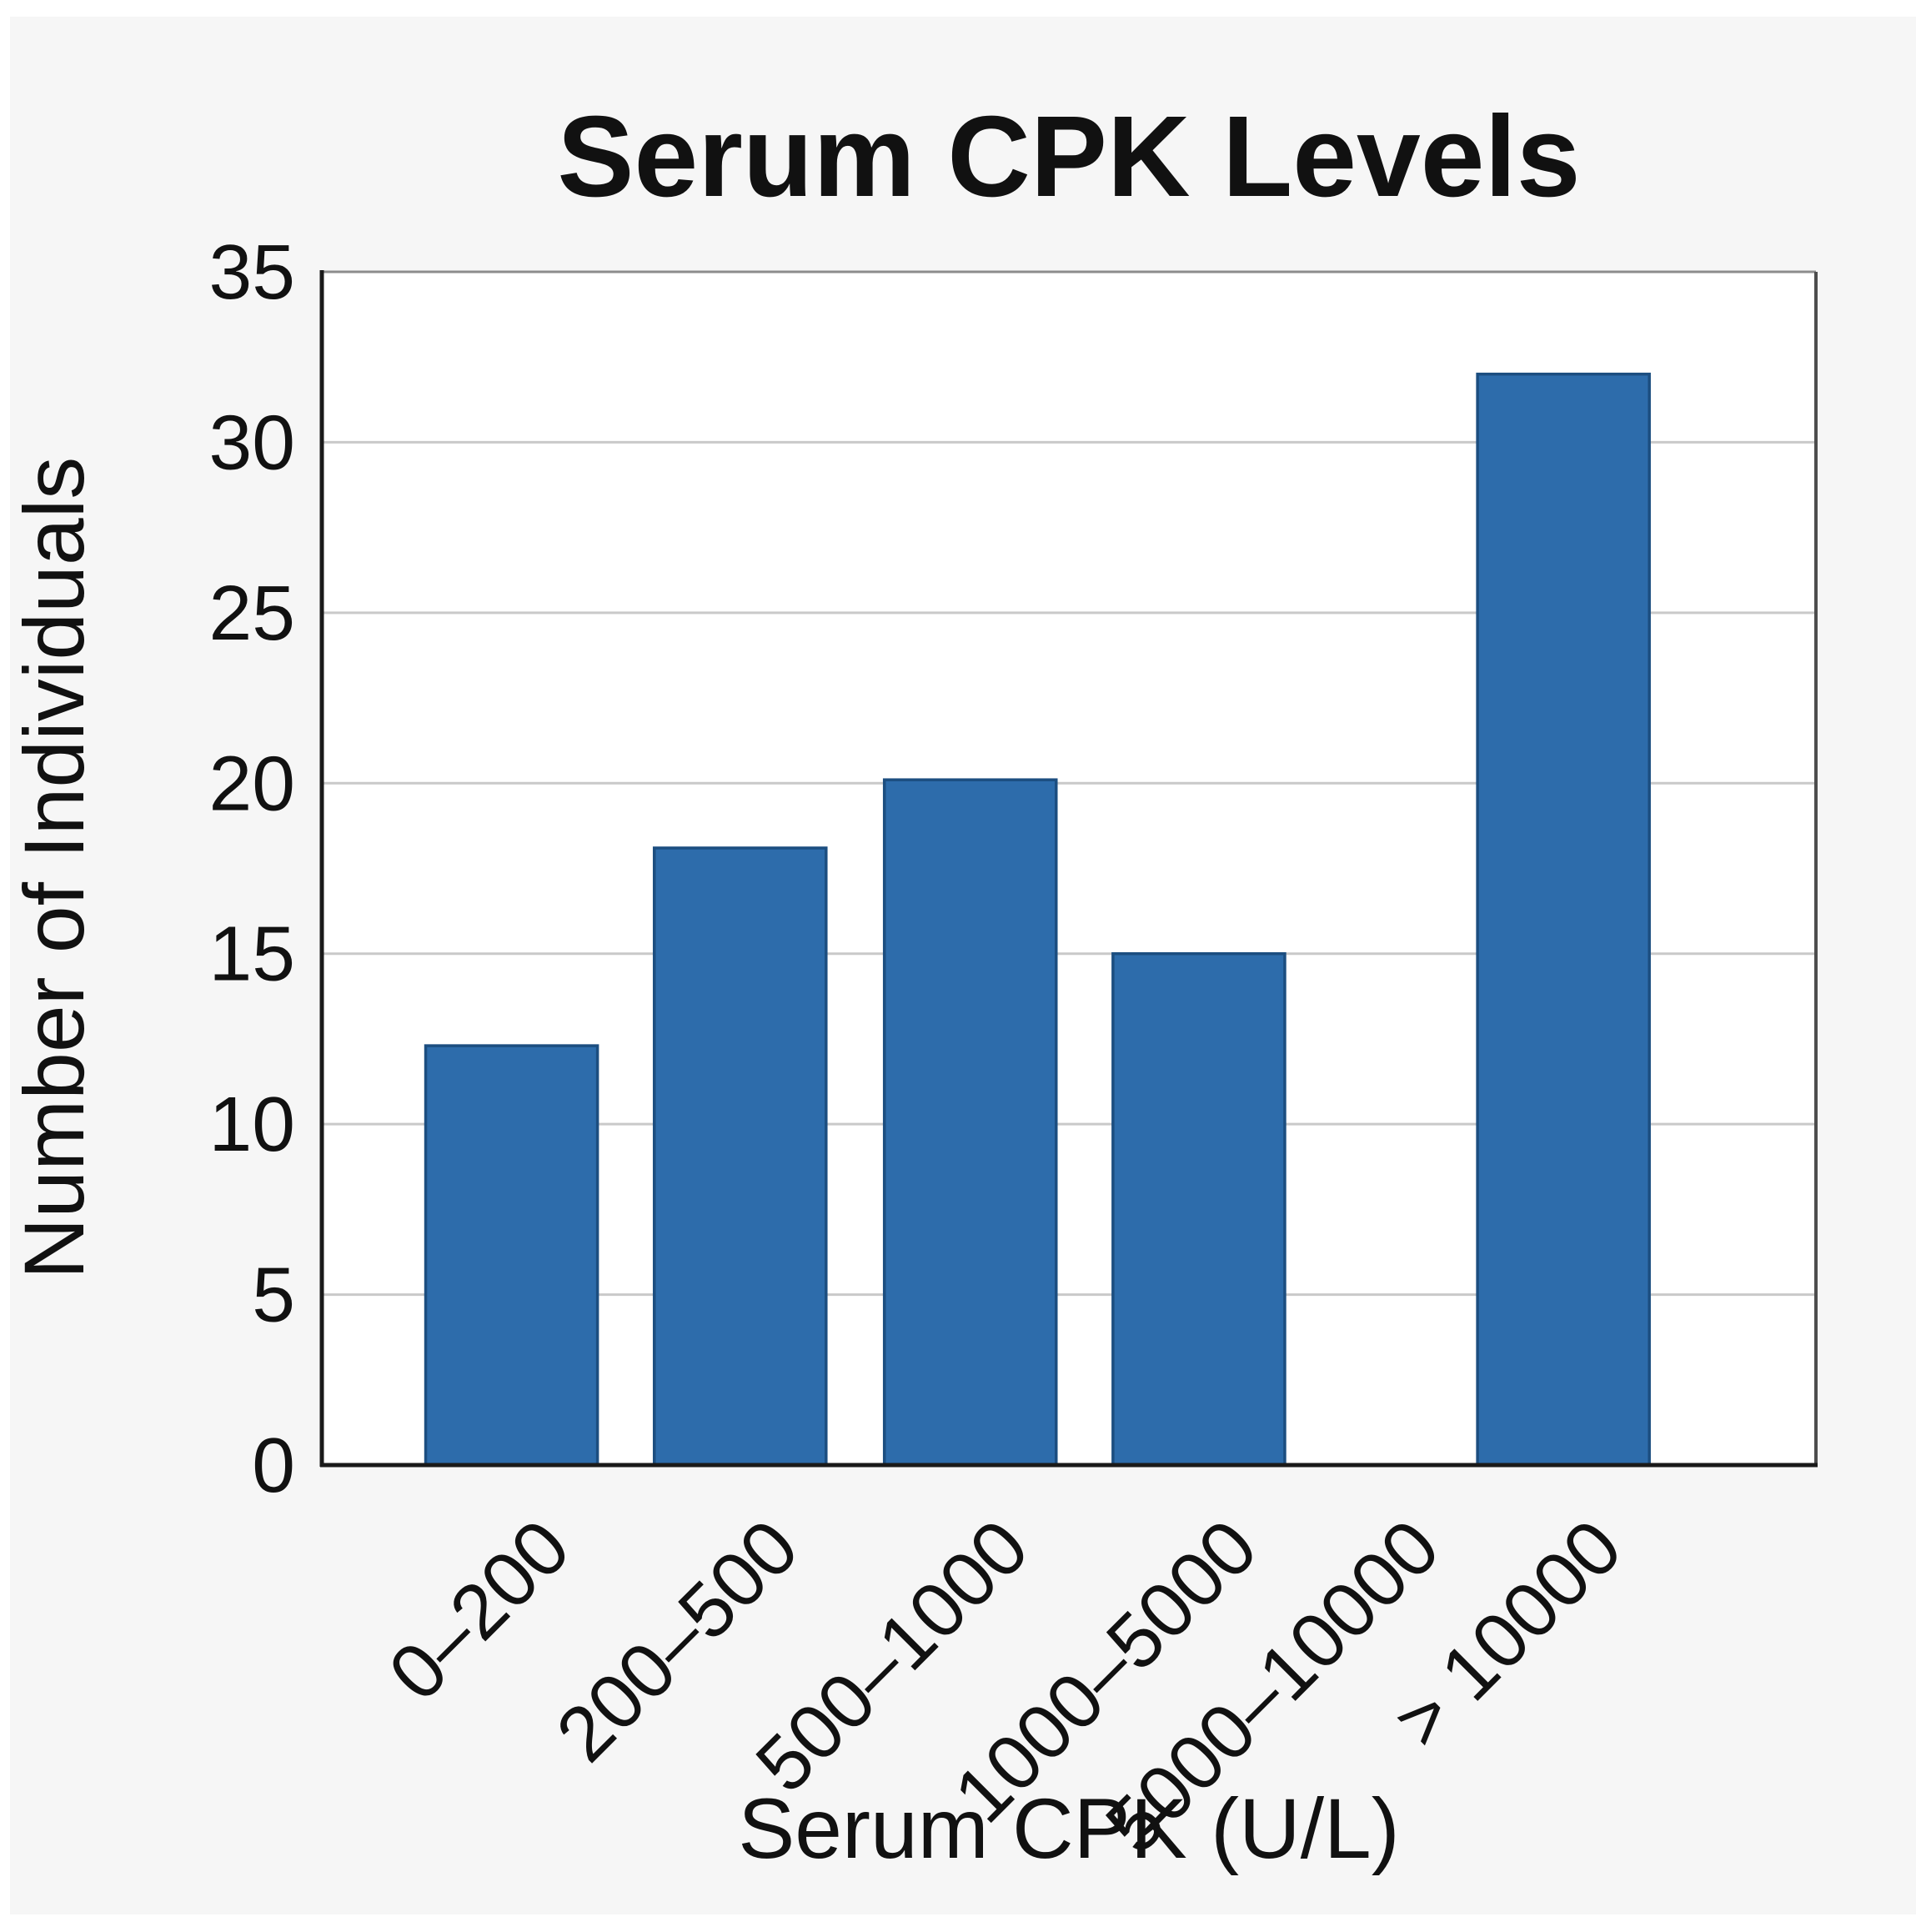 Image resolution: width=1926 pixels, height=1932 pixels. Describe the element at coordinates (252, 271) in the screenshot. I see `y-tick-label: 35` at that location.